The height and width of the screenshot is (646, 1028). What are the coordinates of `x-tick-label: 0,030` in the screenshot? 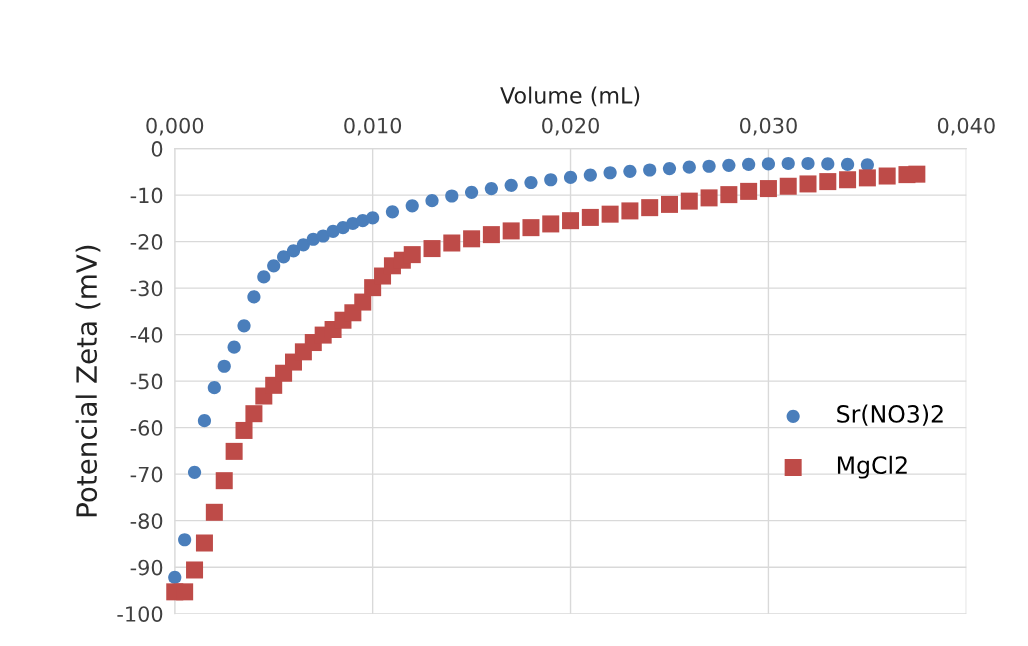 It's located at (768, 126).